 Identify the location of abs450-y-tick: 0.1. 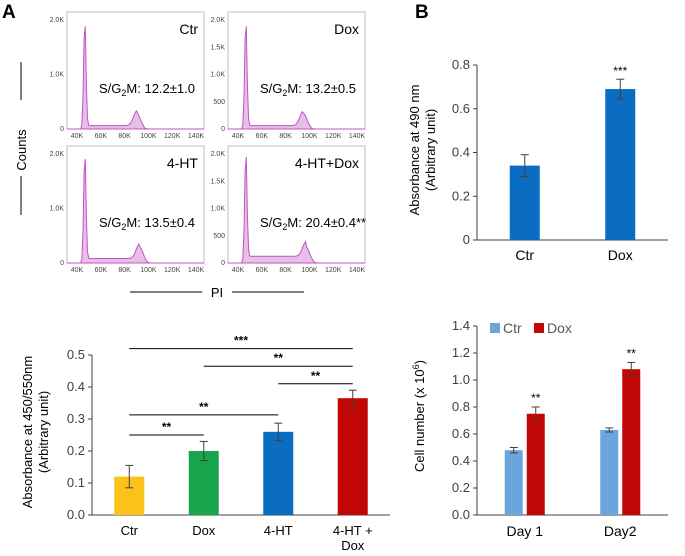
(76, 482).